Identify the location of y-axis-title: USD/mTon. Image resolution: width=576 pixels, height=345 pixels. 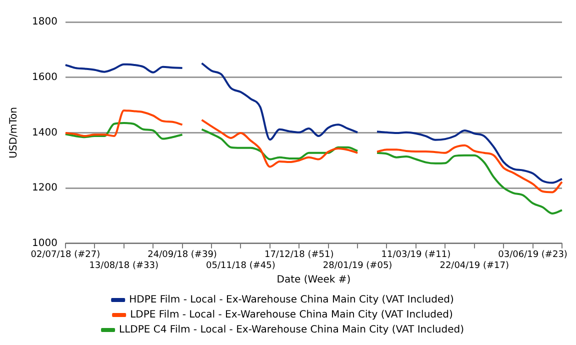
(14, 132).